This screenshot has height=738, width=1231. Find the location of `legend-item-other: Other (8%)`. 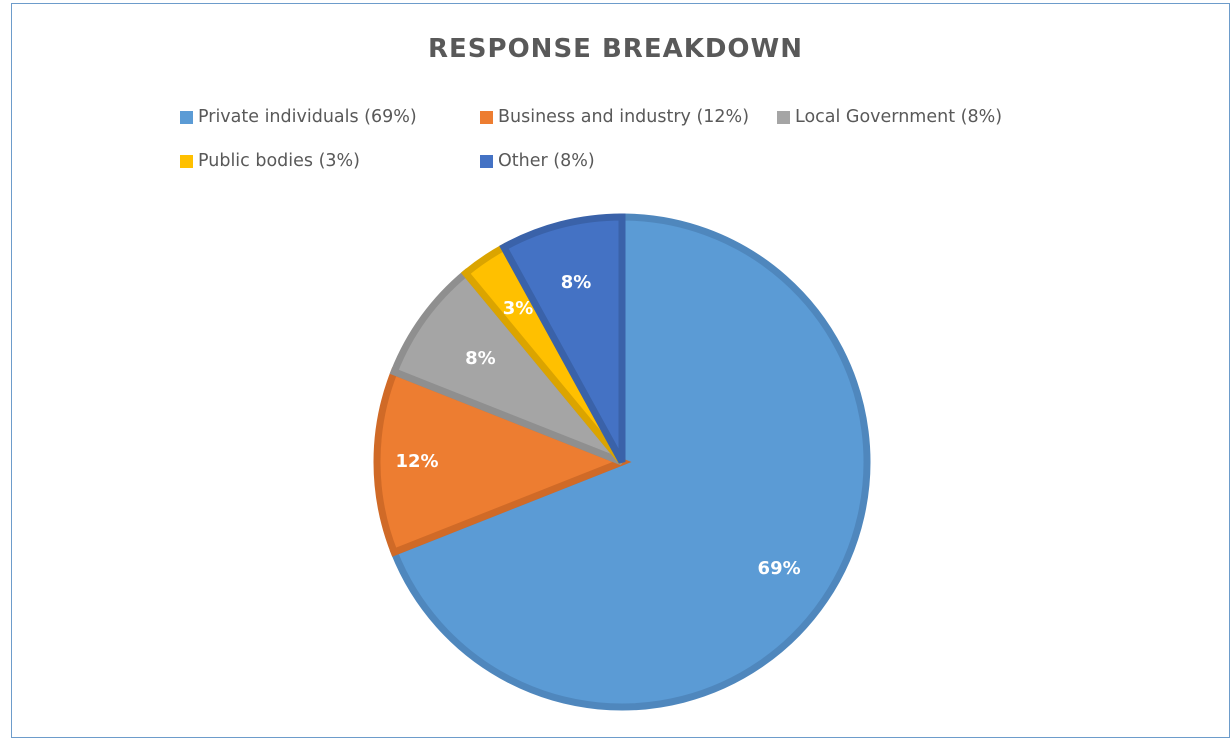

legend-item-other: Other (8%) is located at coordinates (537, 161).